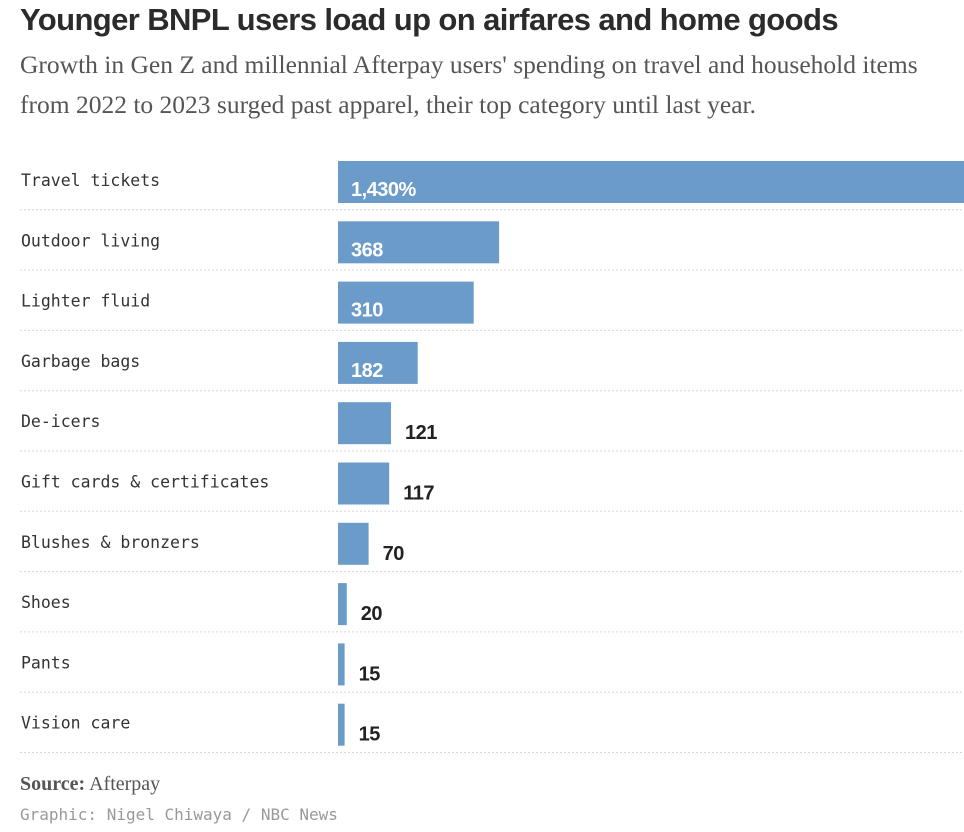 This screenshot has width=964, height=832. What do you see at coordinates (367, 371) in the screenshot?
I see `data-label: 182` at bounding box center [367, 371].